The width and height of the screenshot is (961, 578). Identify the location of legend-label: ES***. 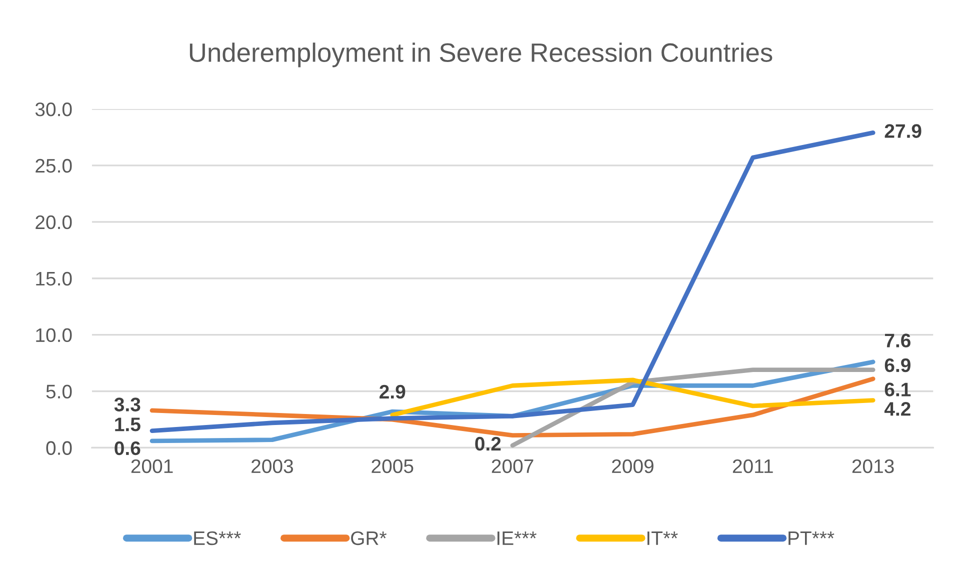
(217, 538).